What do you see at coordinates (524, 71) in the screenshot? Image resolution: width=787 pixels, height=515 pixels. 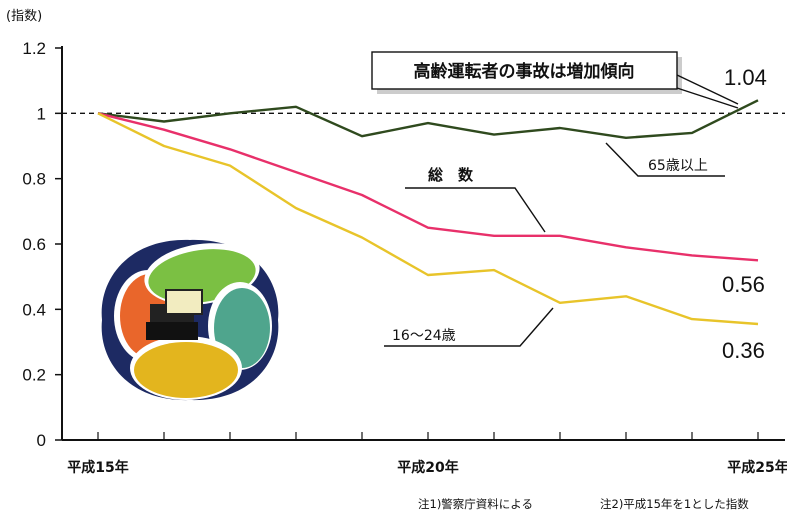 I see `callout-text: 高齢運転者の事故は増加傾向` at bounding box center [524, 71].